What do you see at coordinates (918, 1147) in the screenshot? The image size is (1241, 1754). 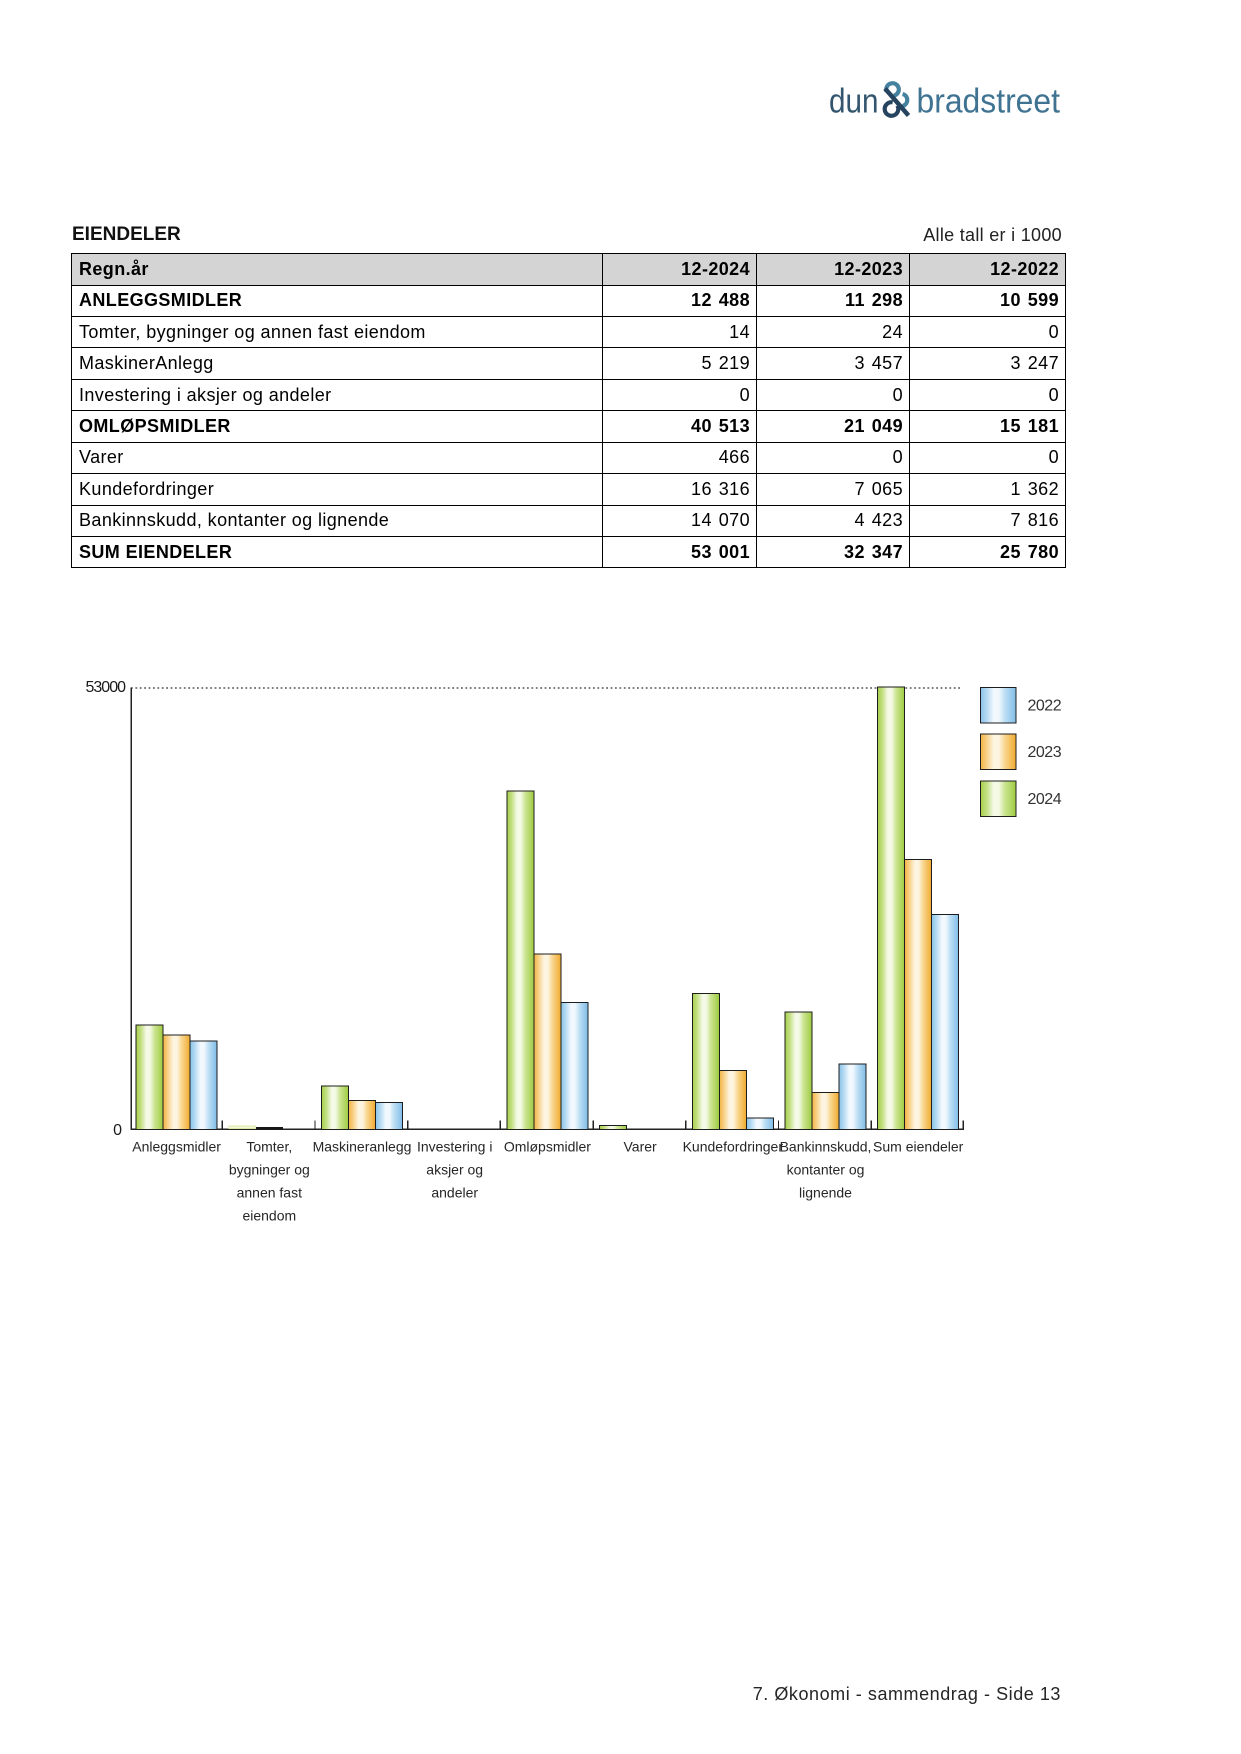 I see `svg-text: Sum eiendeler` at bounding box center [918, 1147].